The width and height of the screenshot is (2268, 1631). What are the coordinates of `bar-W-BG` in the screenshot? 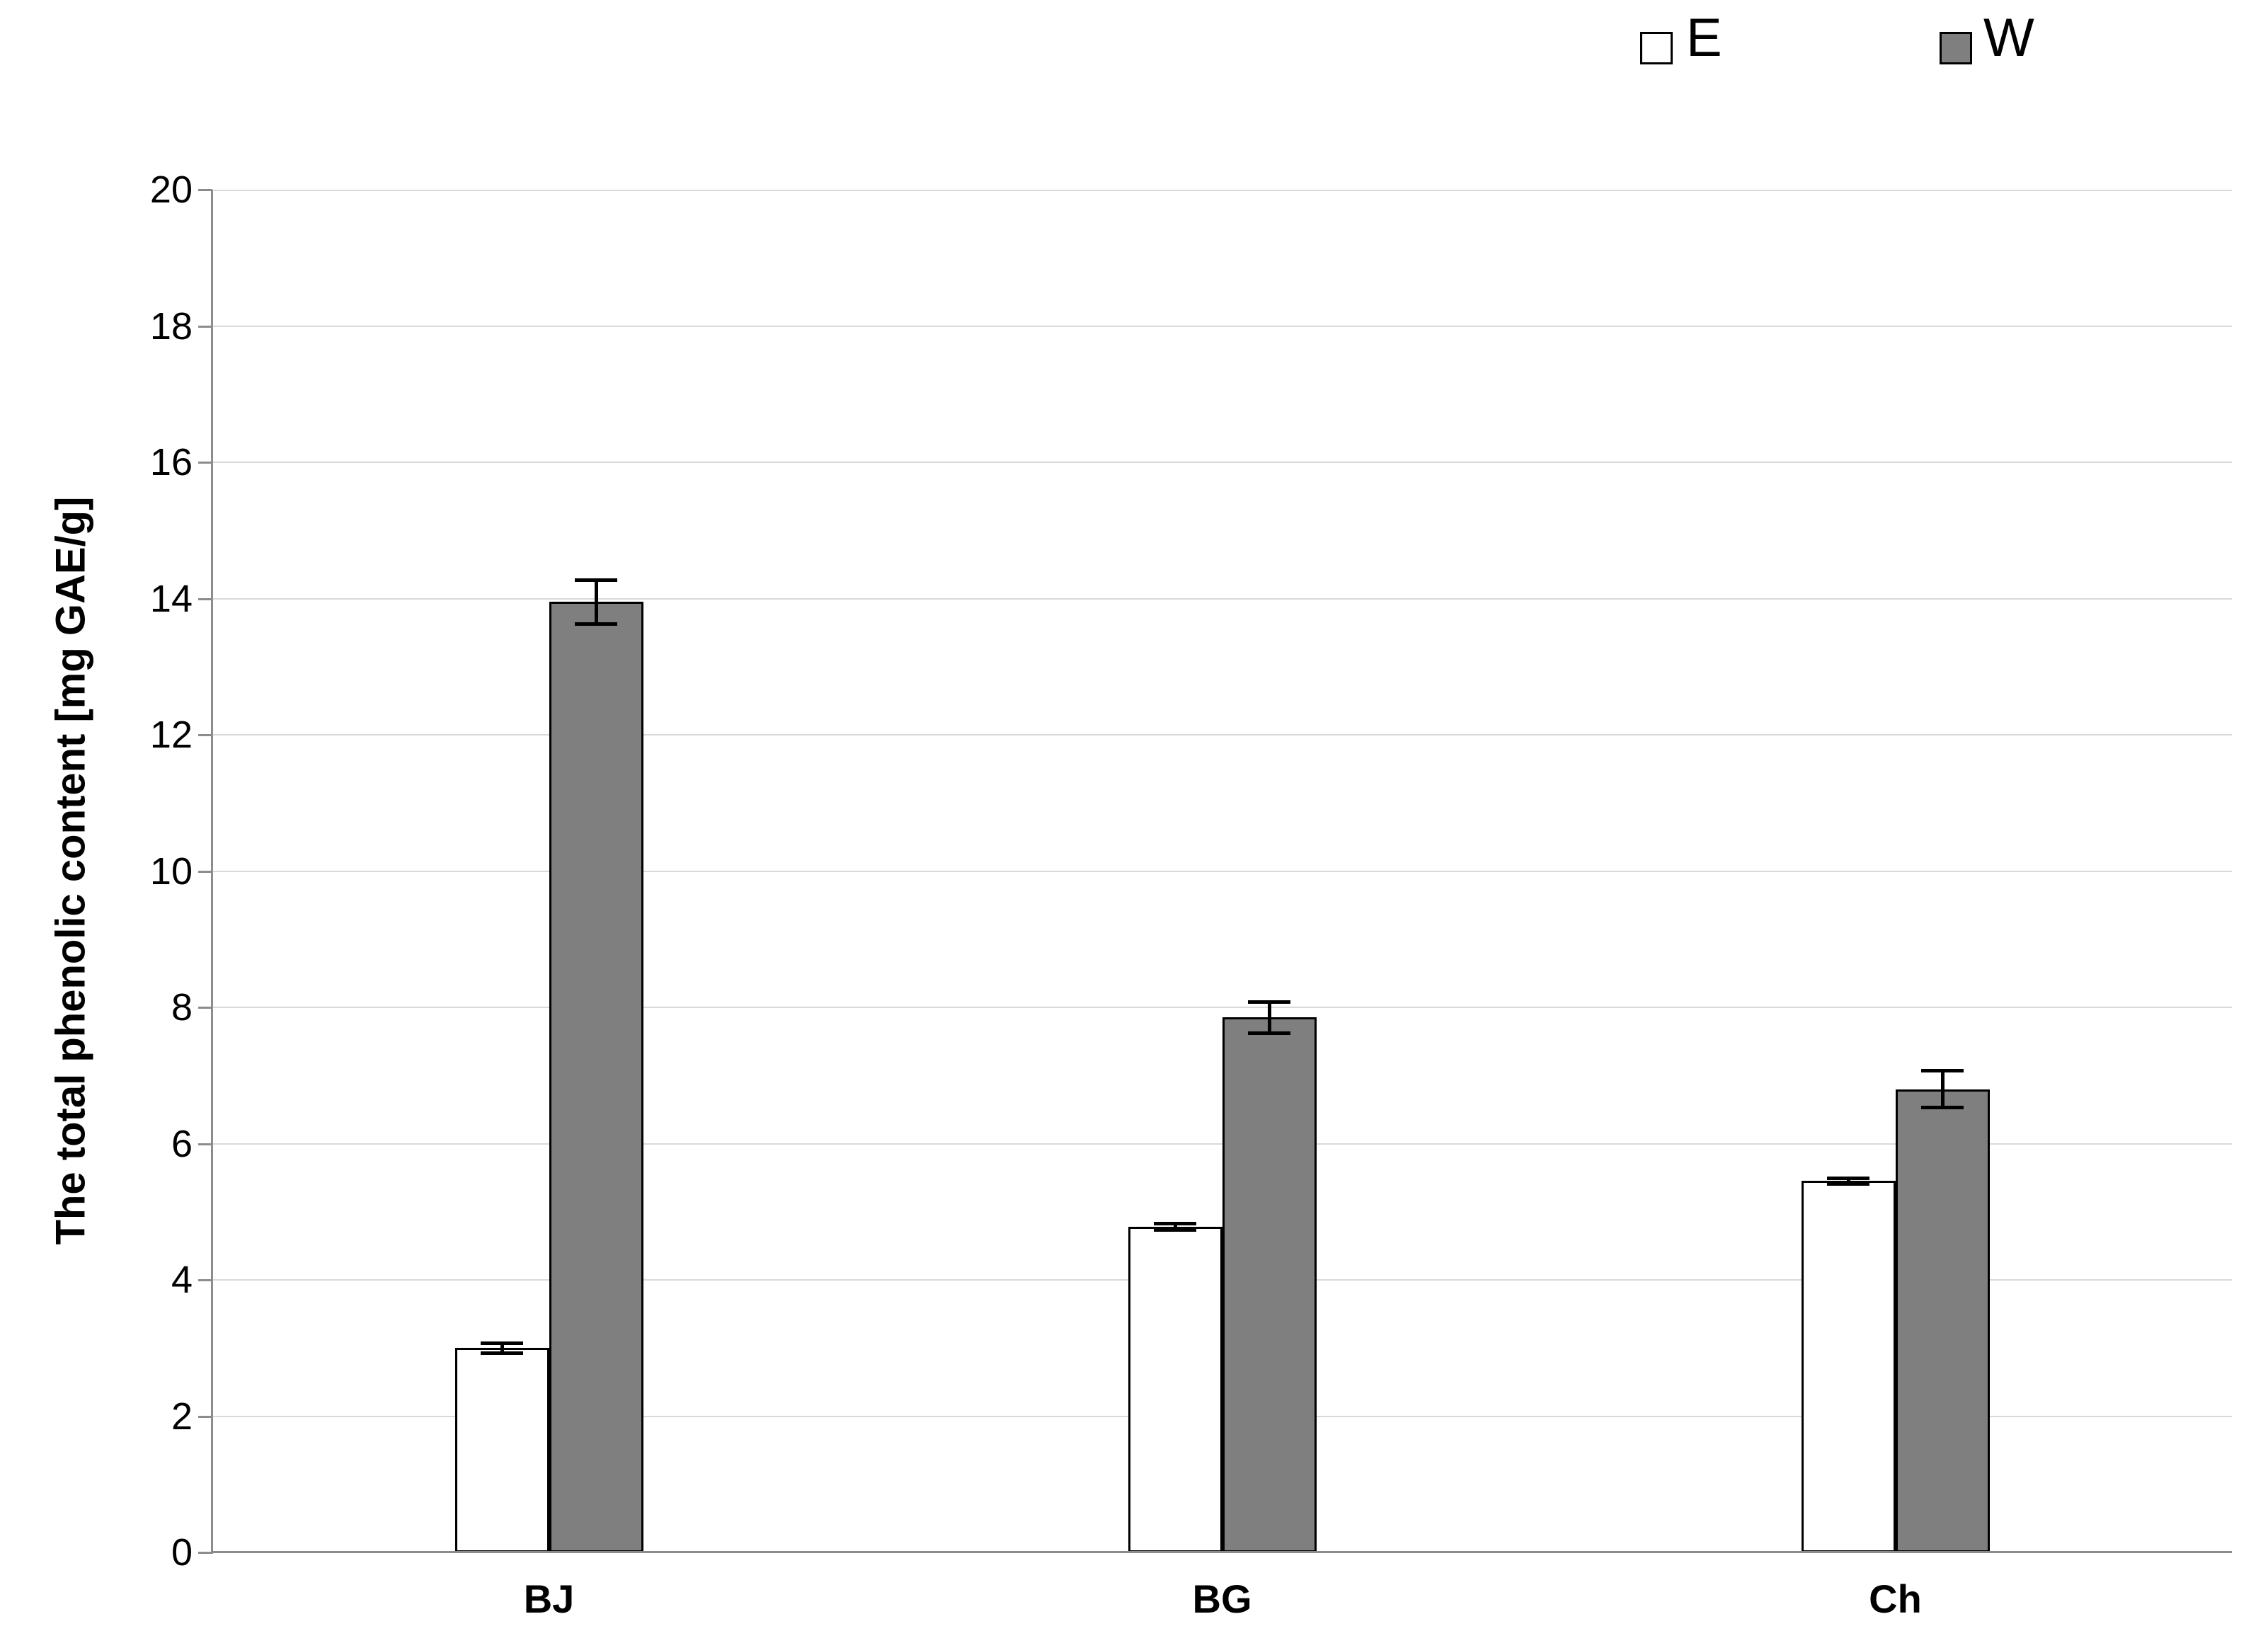 It's located at (1269, 1285).